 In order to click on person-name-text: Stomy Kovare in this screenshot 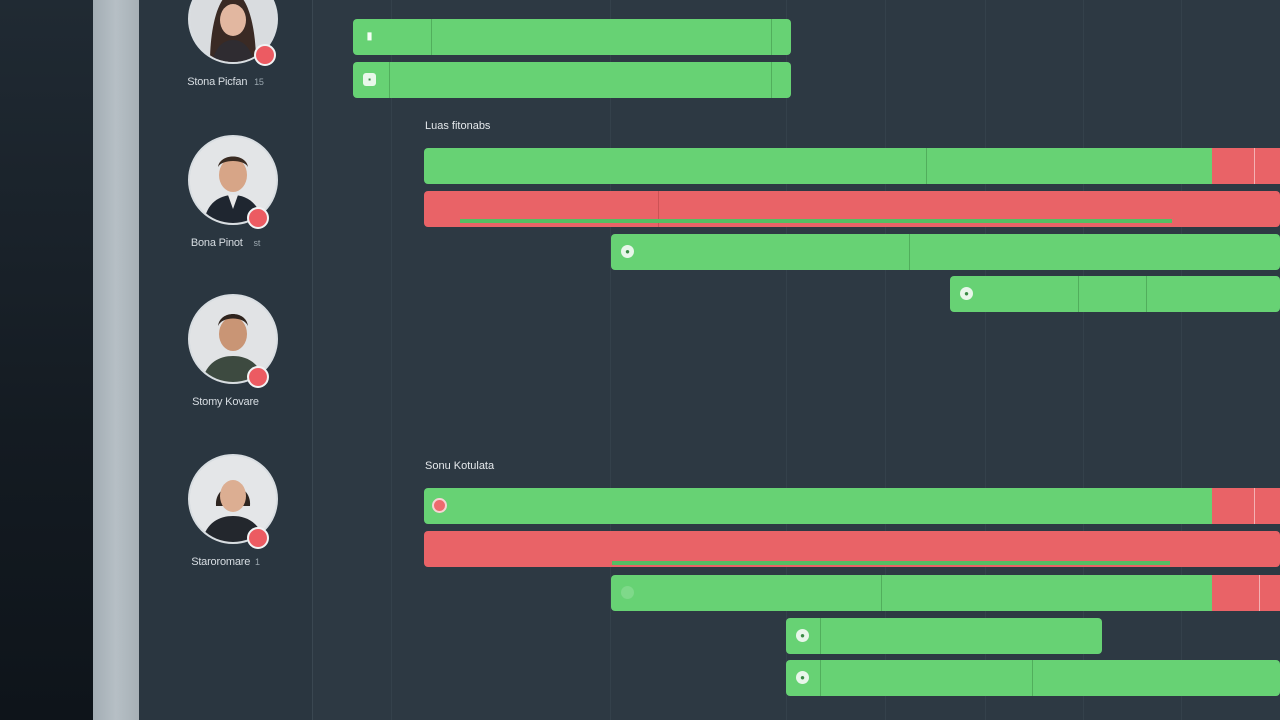, I will do `click(225, 402)`.